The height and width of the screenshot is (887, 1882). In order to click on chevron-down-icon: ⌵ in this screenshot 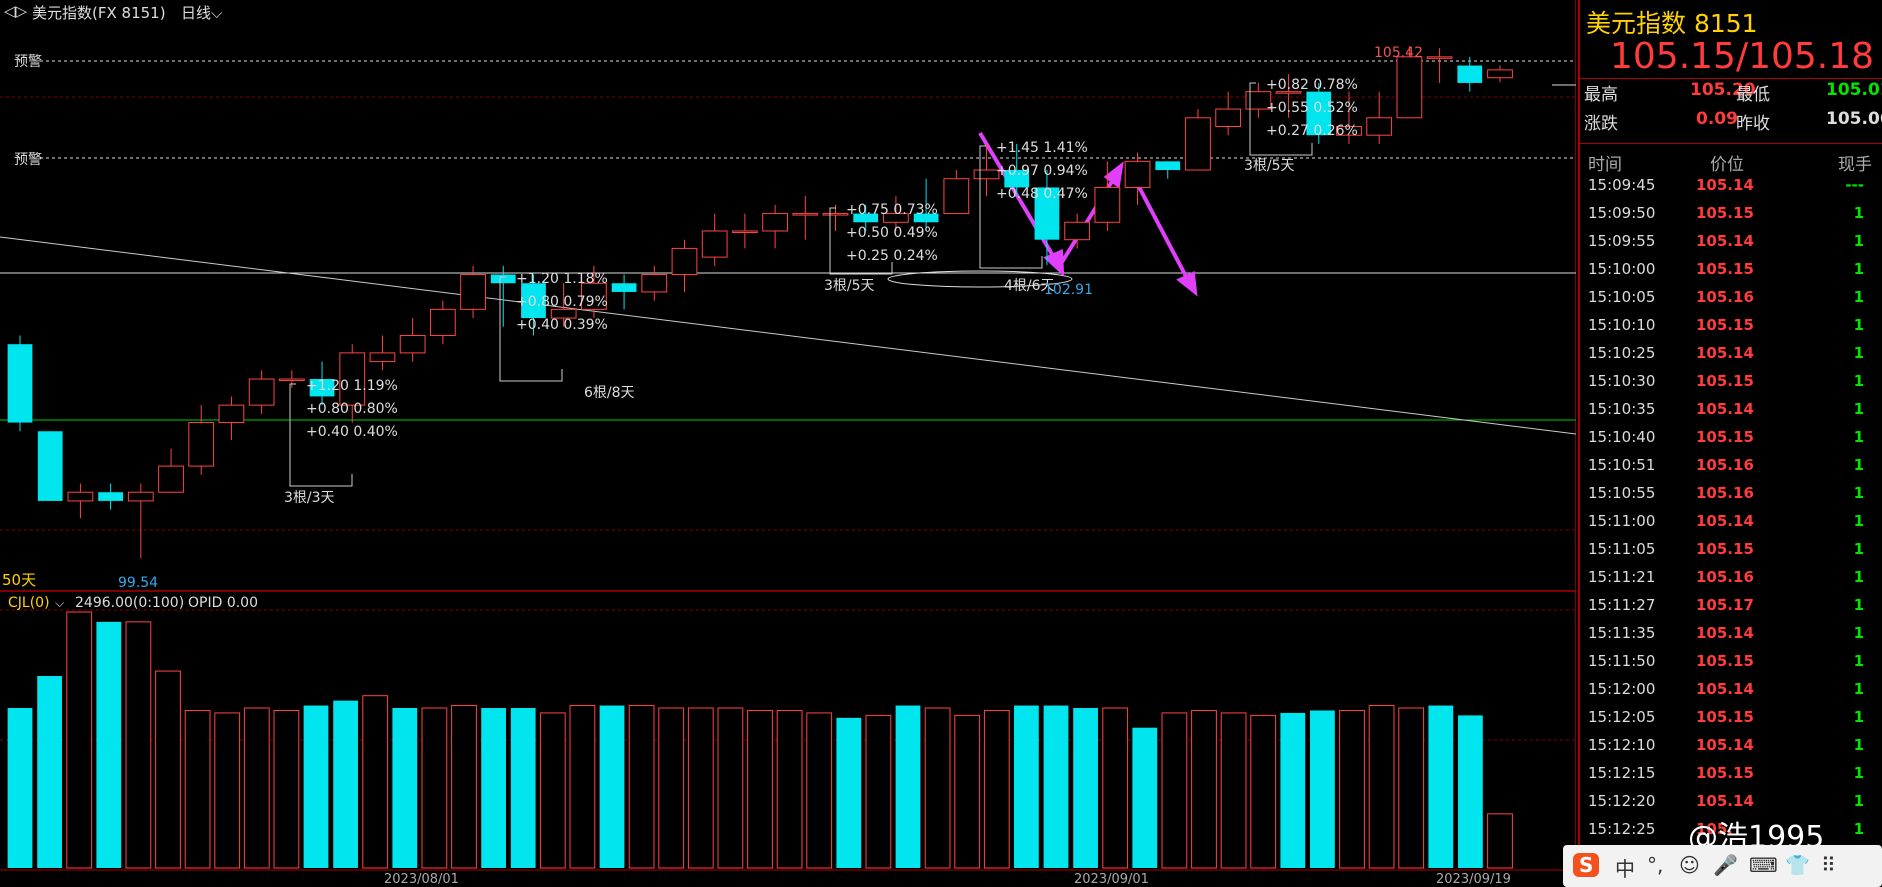, I will do `click(59, 603)`.